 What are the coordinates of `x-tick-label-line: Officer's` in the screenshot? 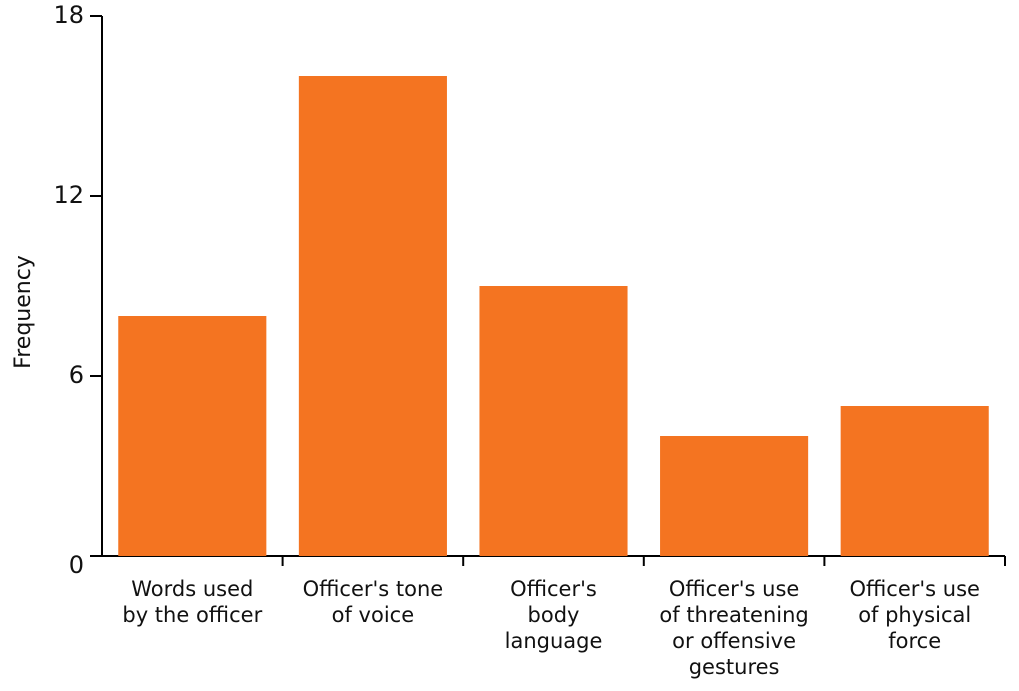 It's located at (553, 589).